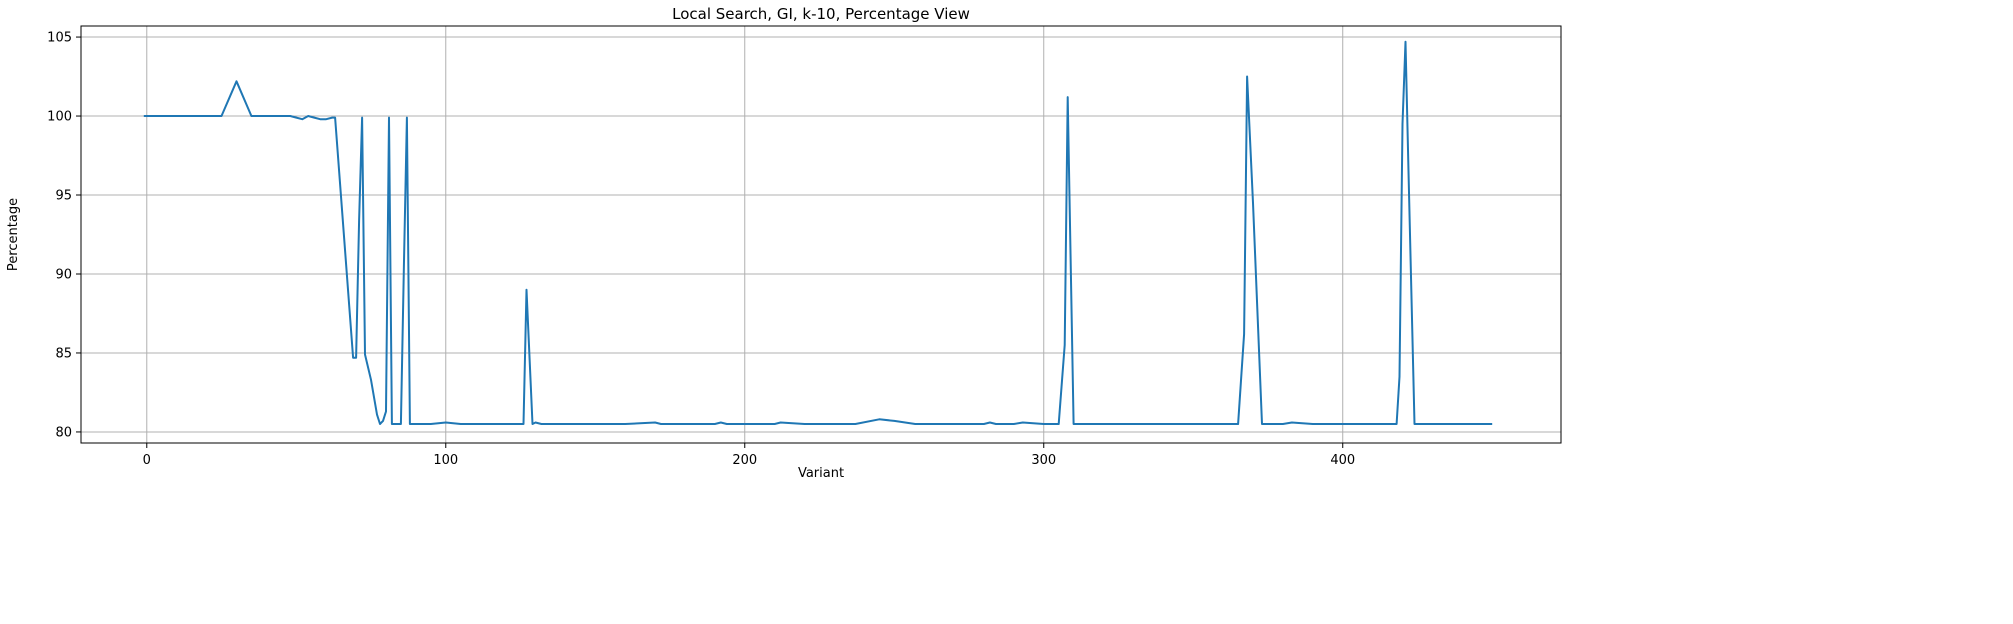 This screenshot has width=2013, height=624. What do you see at coordinates (821, 14) in the screenshot?
I see `chart-title: Local Search, GI, k-10, Percentage View` at bounding box center [821, 14].